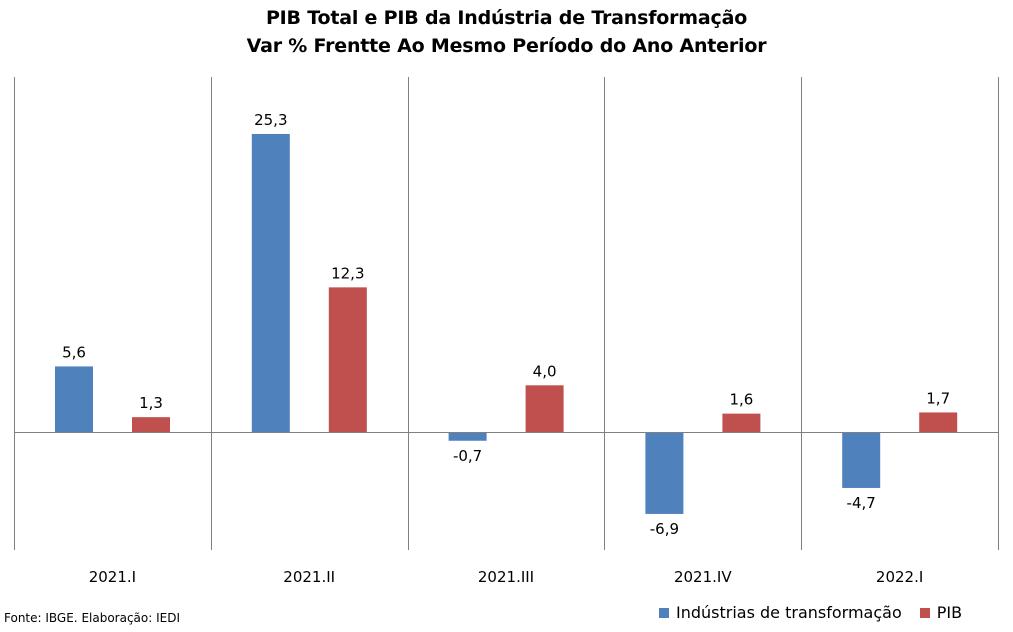  Describe the element at coordinates (545, 371) in the screenshot. I see `data-label: 4,0` at that location.